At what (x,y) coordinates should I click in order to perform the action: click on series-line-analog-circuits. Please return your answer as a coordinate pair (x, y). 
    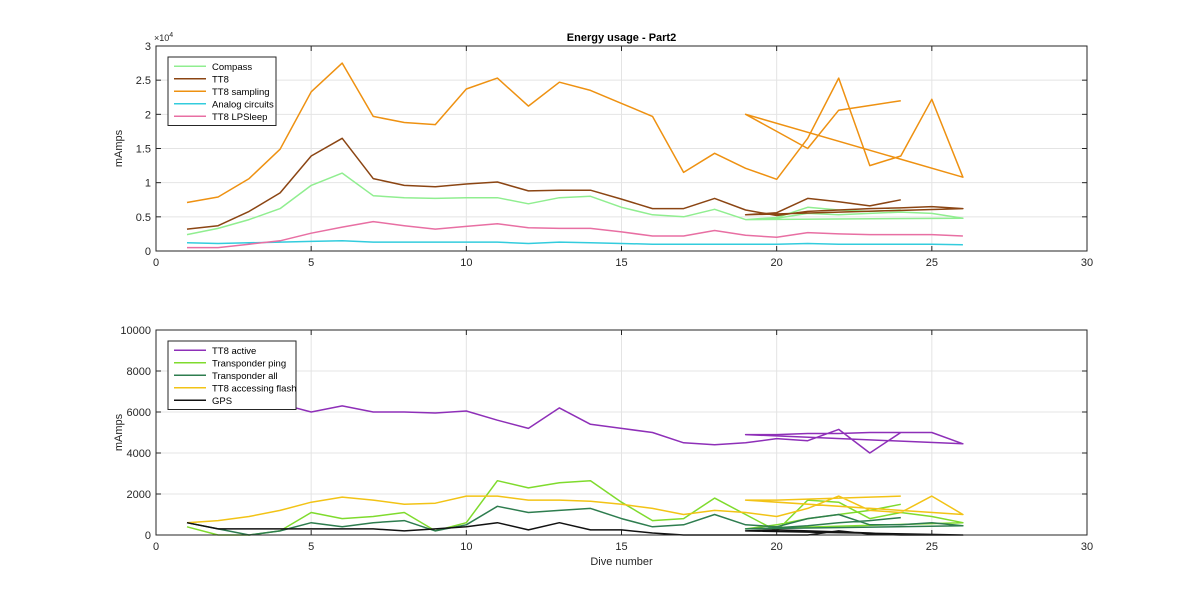
    Looking at the image, I should click on (574, 243).